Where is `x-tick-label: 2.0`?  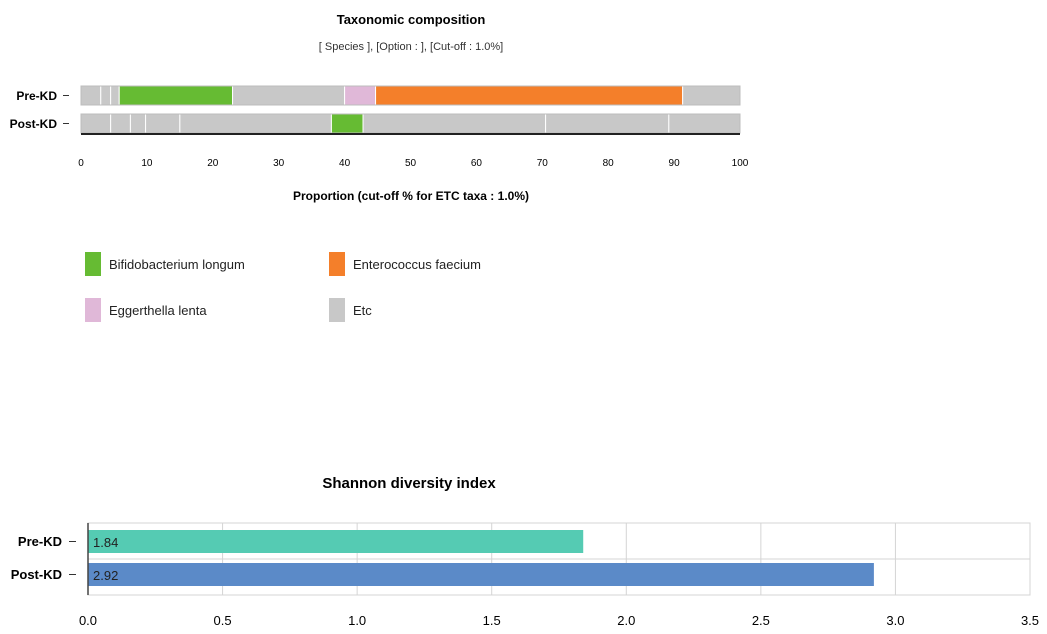 x-tick-label: 2.0 is located at coordinates (626, 620).